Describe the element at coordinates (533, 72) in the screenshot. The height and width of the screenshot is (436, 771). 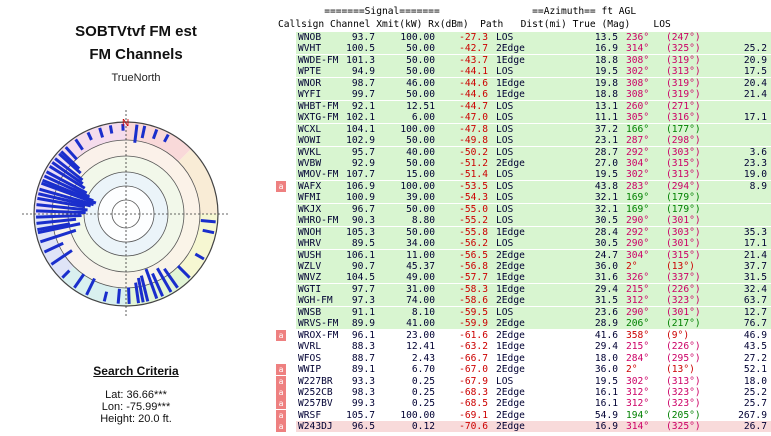
I see `table-row: WPTE 94.9 50.00 -44.1 LOS 19.5 302° (313°) 17.5` at that location.